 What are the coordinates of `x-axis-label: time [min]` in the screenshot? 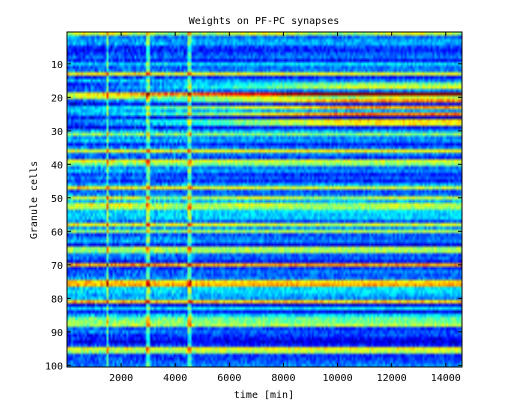 It's located at (264, 395).